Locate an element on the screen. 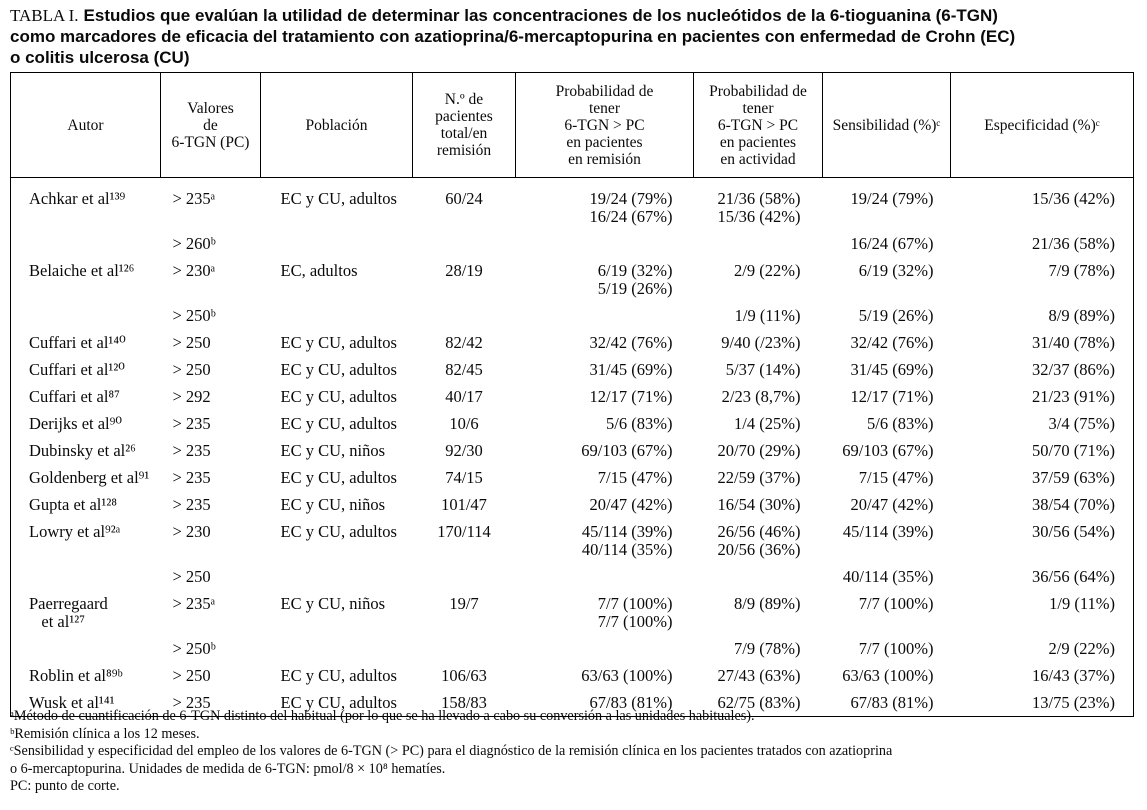 This screenshot has height=810, width=1147. table-cell: 45/114 (39%) is located at coordinates (888, 531).